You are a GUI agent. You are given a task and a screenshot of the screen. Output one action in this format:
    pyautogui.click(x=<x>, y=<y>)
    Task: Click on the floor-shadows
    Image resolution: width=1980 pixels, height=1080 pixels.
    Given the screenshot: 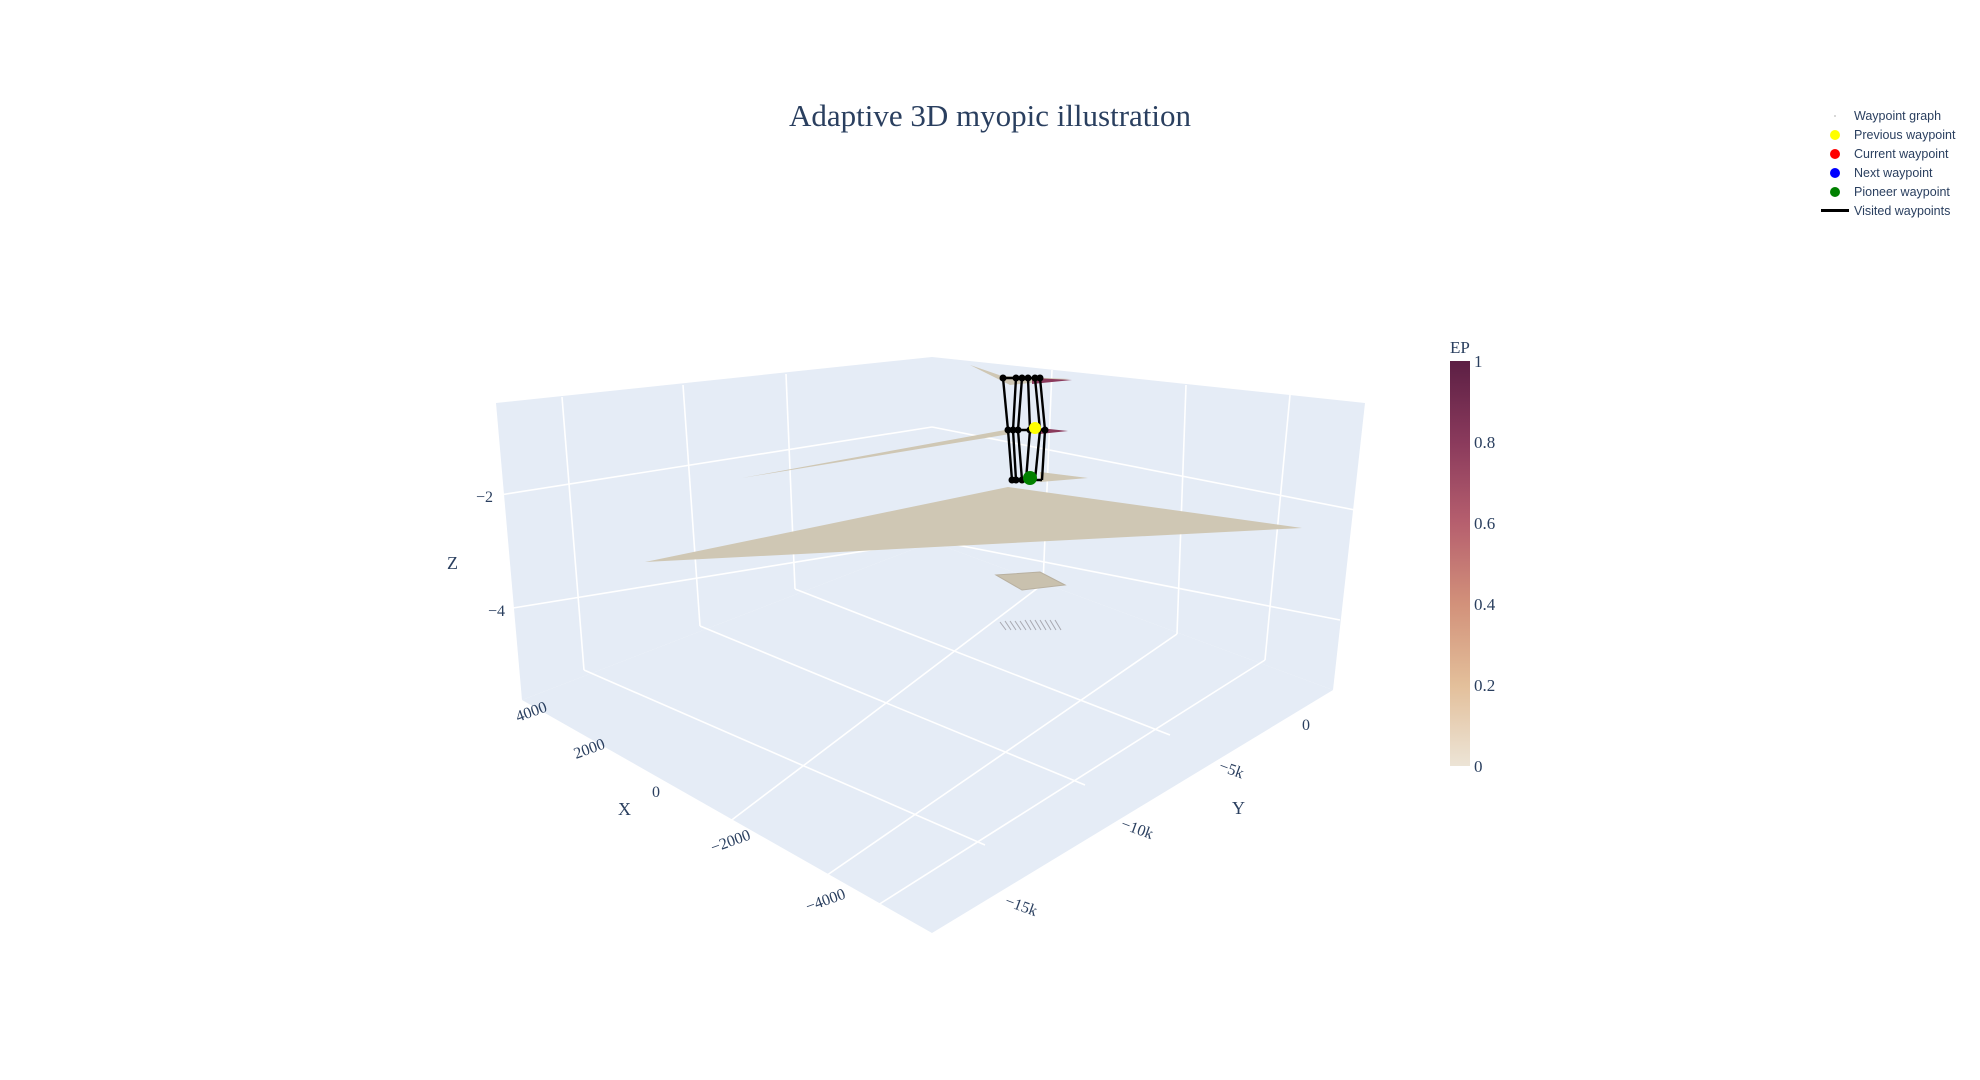 What is the action you would take?
    pyautogui.click(x=1030, y=601)
    